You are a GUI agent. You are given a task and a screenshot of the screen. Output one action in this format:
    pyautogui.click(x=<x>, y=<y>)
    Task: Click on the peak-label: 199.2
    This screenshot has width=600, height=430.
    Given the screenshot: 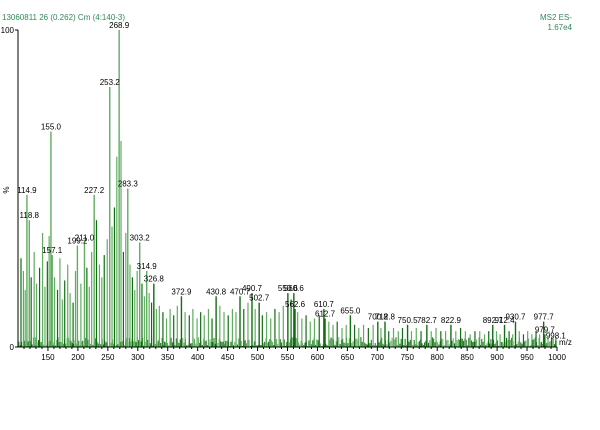 What is the action you would take?
    pyautogui.click(x=77, y=241)
    